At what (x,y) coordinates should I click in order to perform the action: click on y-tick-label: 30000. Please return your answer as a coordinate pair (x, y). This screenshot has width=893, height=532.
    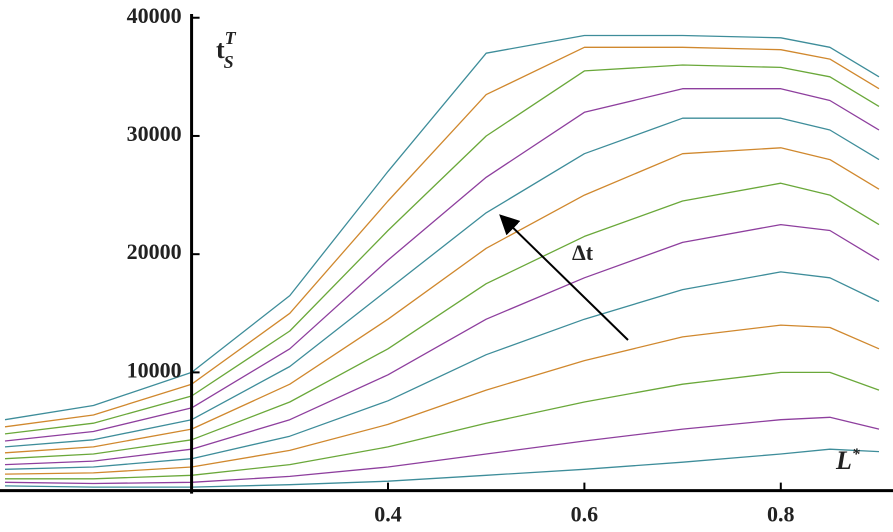
    Looking at the image, I should click on (154, 133).